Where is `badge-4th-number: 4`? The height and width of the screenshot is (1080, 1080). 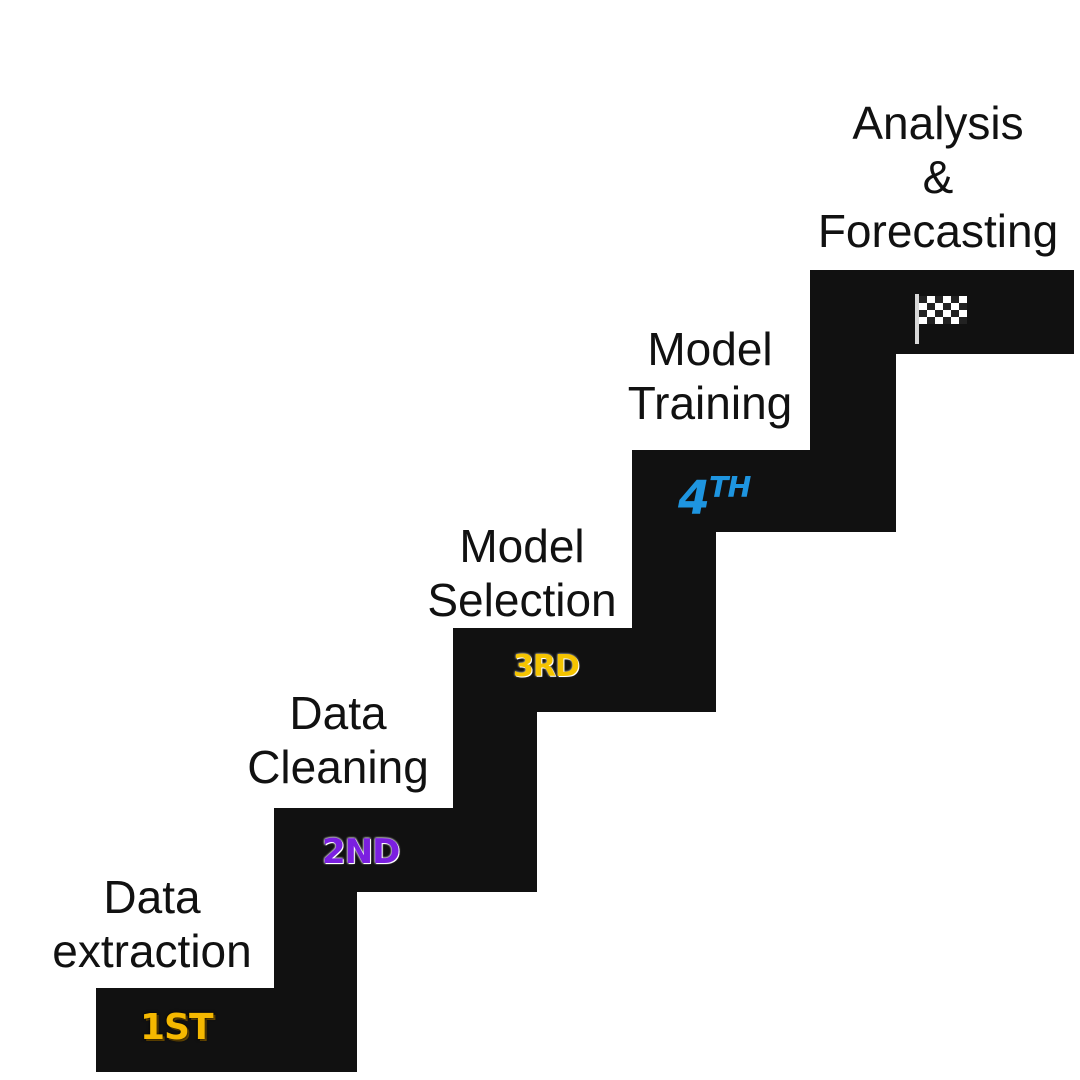
badge-4th-number: 4 is located at coordinates (694, 497).